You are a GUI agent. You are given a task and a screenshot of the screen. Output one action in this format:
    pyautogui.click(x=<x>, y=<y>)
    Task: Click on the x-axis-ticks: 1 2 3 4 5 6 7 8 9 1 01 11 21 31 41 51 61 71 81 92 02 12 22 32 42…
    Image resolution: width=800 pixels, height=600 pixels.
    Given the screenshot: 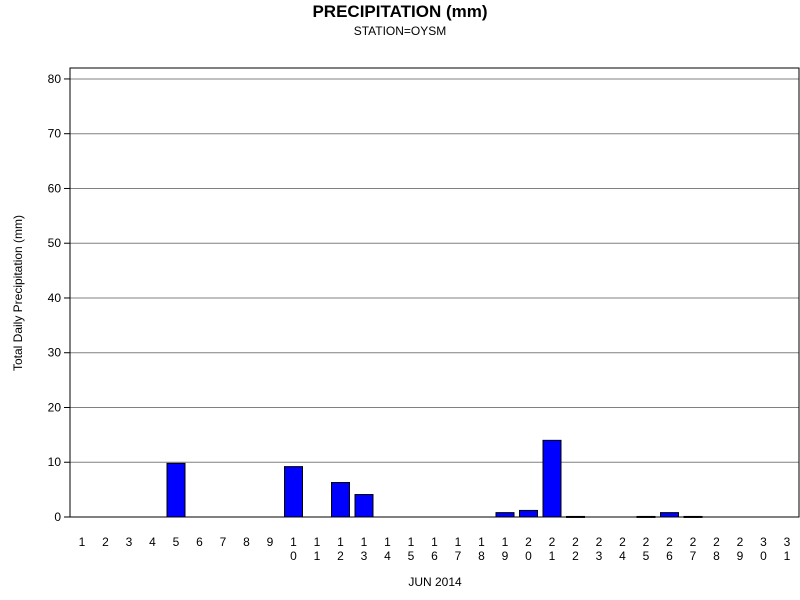 What is the action you would take?
    pyautogui.click(x=435, y=549)
    